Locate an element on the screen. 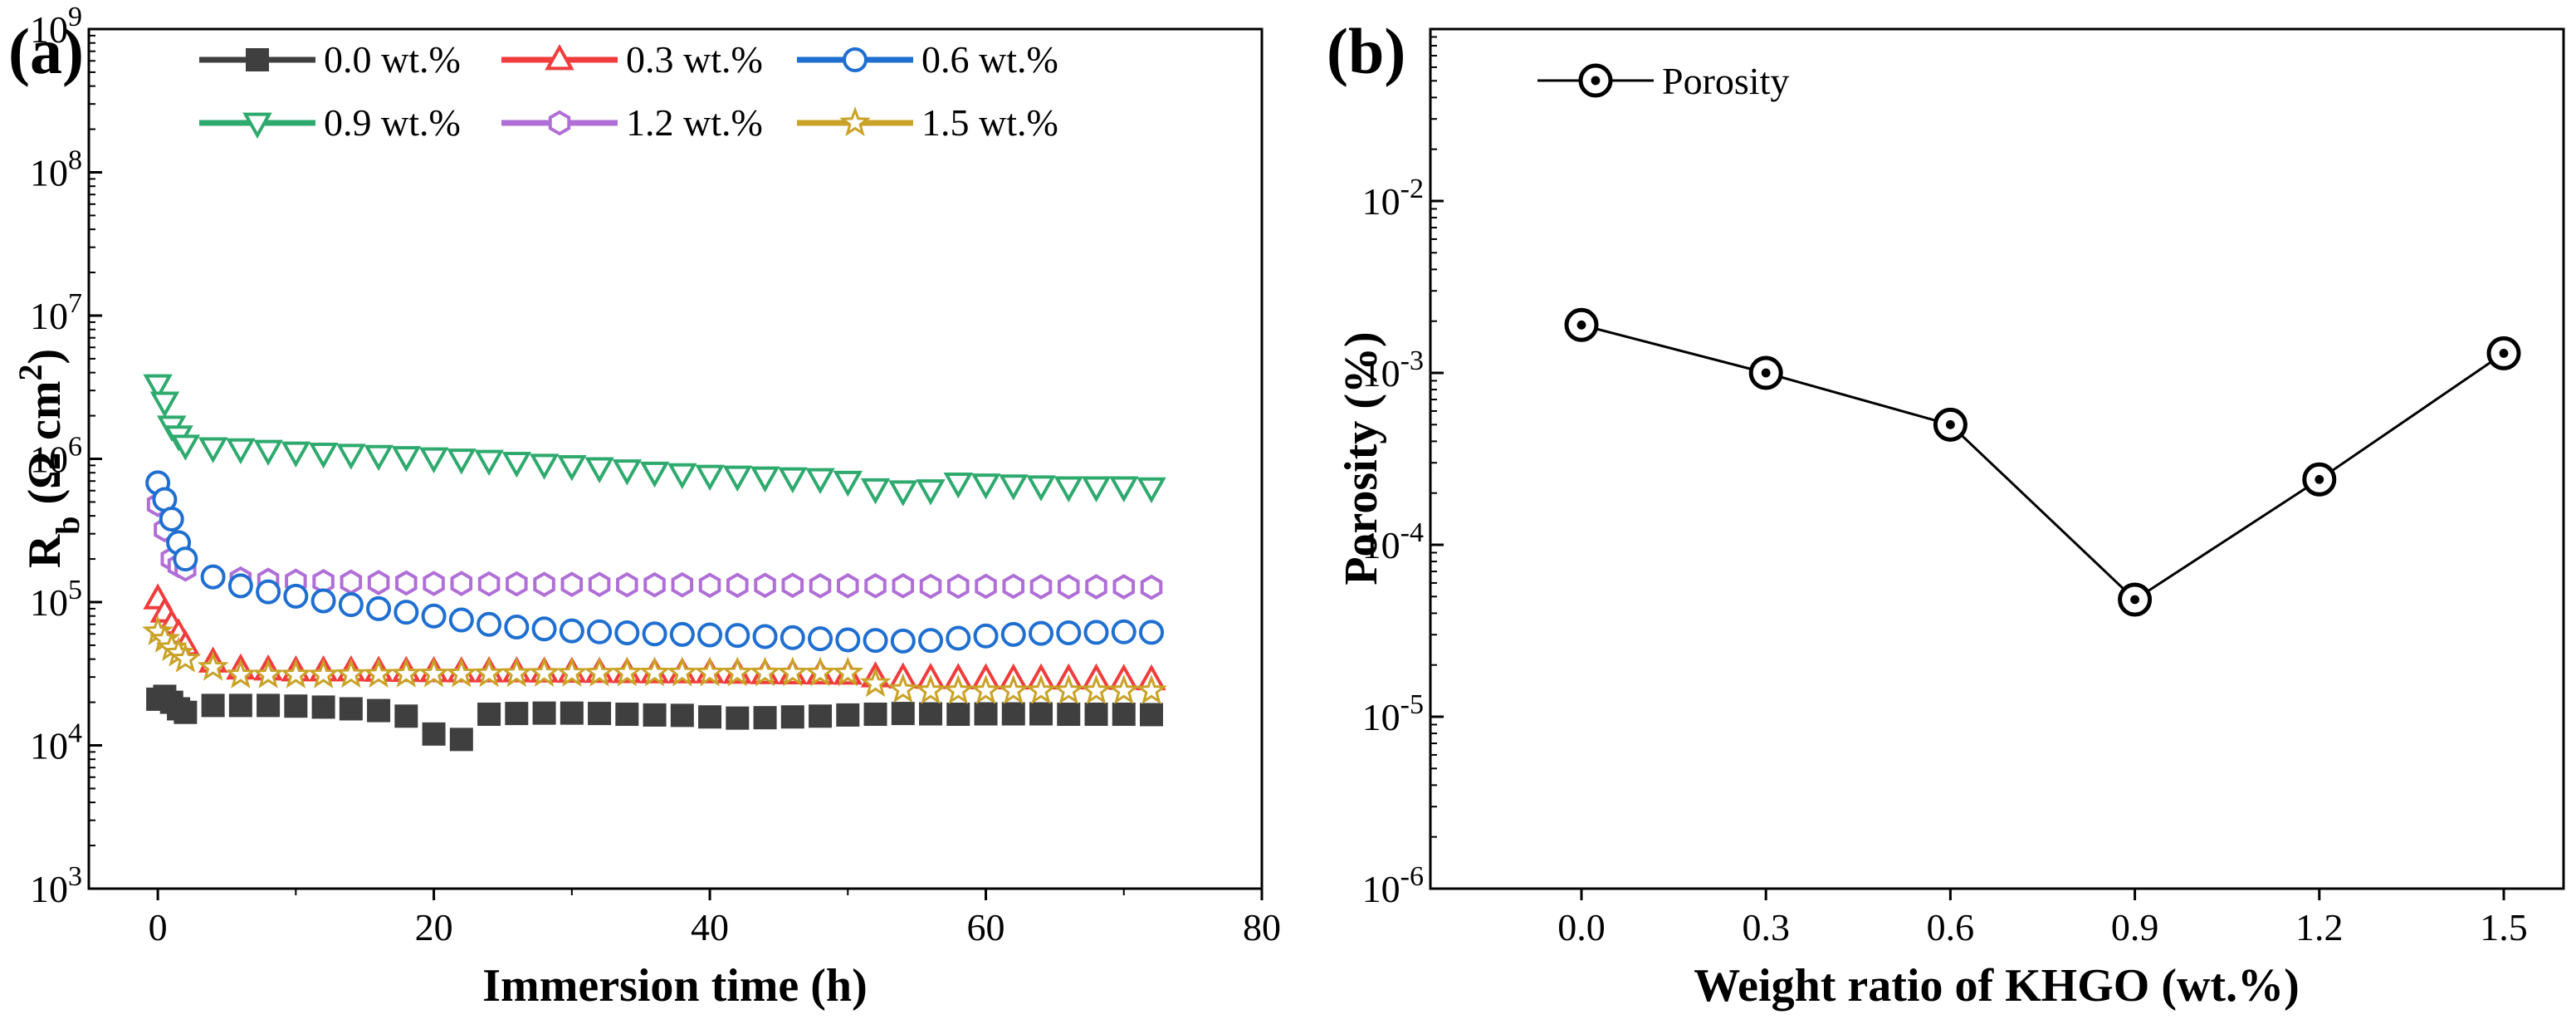 This screenshot has width=2576, height=1029. y-tick-label: 10⁵ is located at coordinates (56, 599).